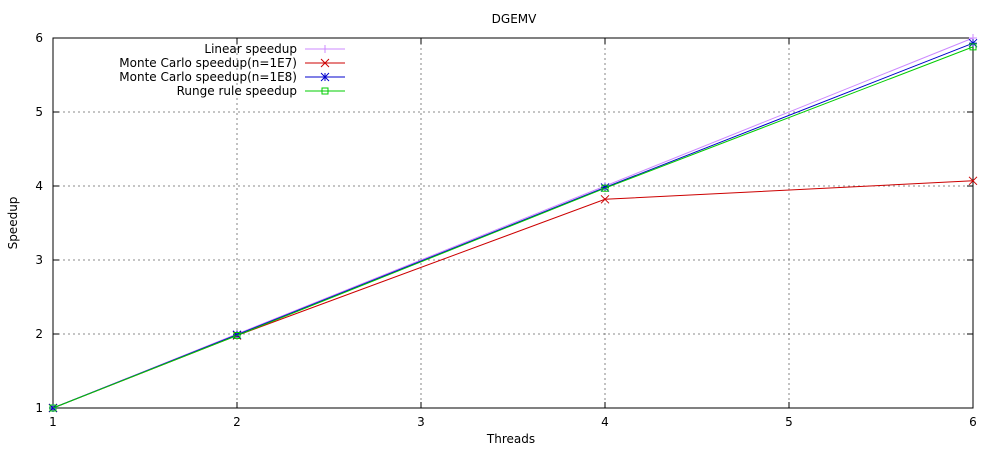  What do you see at coordinates (973, 422) in the screenshot?
I see `x-tick-label: 6` at bounding box center [973, 422].